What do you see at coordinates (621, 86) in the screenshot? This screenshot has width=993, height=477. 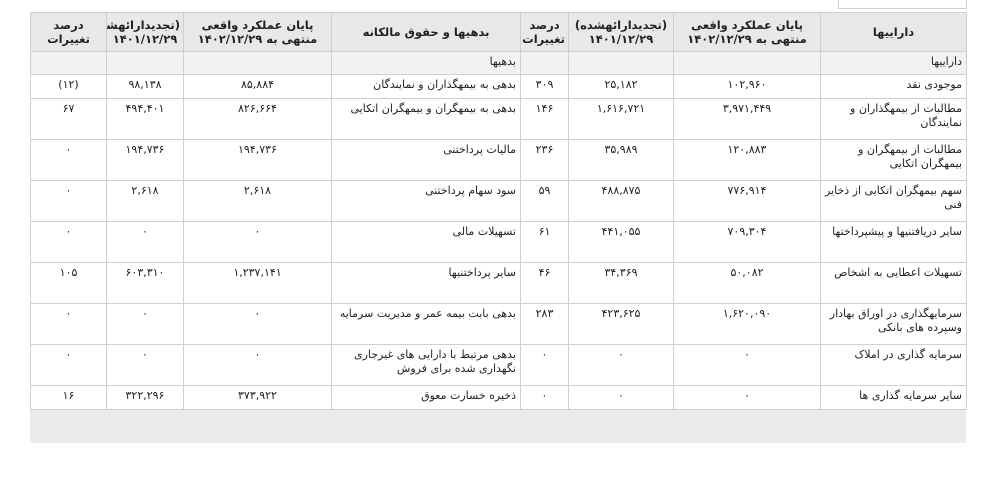 I see `asset-restated-value: ۲۵,۱۸۲` at bounding box center [621, 86].